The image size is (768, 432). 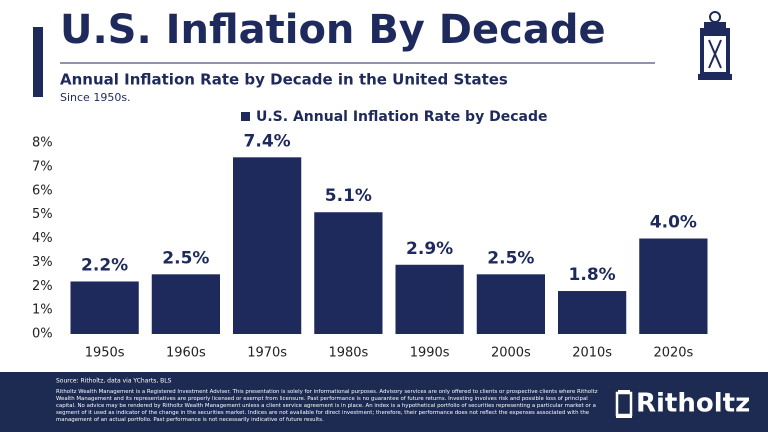 What do you see at coordinates (333, 30) in the screenshot?
I see `chart-title: U.S. Inflation By Decade` at bounding box center [333, 30].